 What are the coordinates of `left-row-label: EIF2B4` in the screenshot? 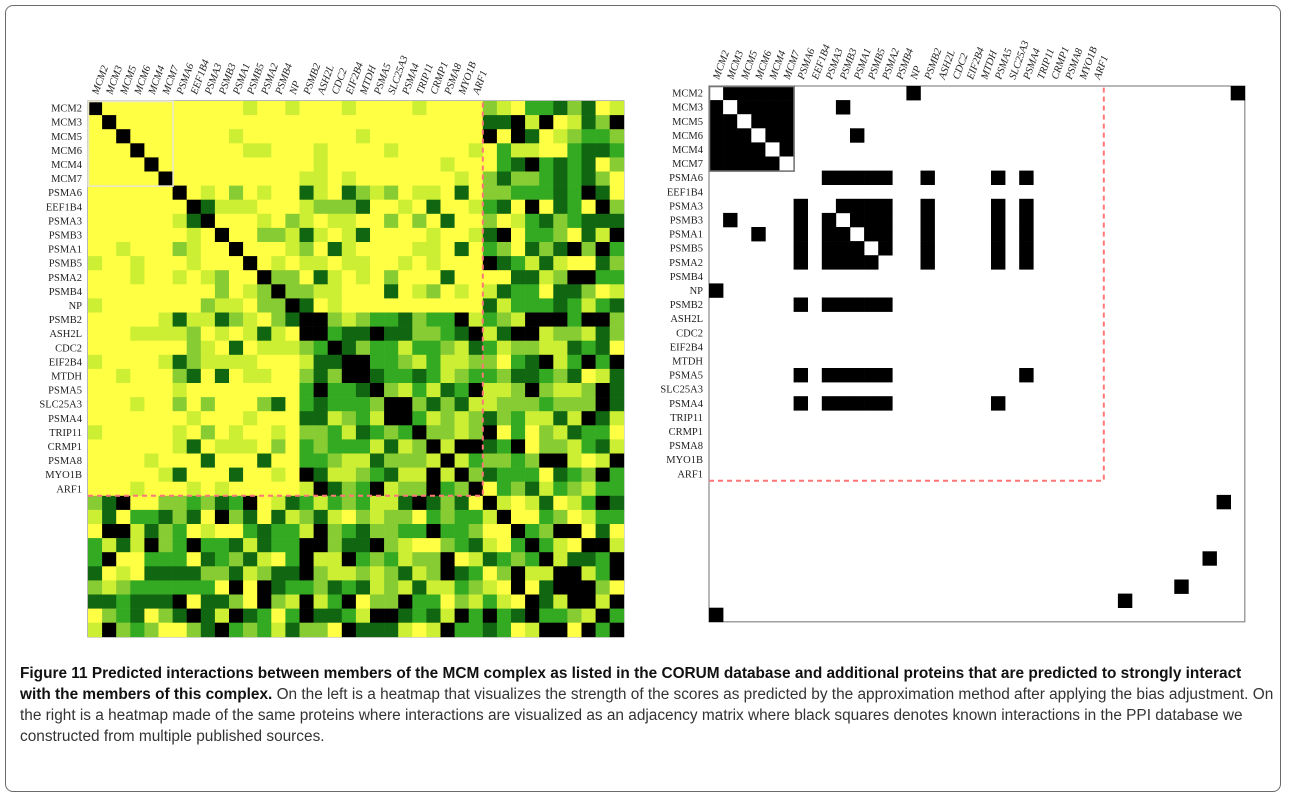 It's located at (66, 362).